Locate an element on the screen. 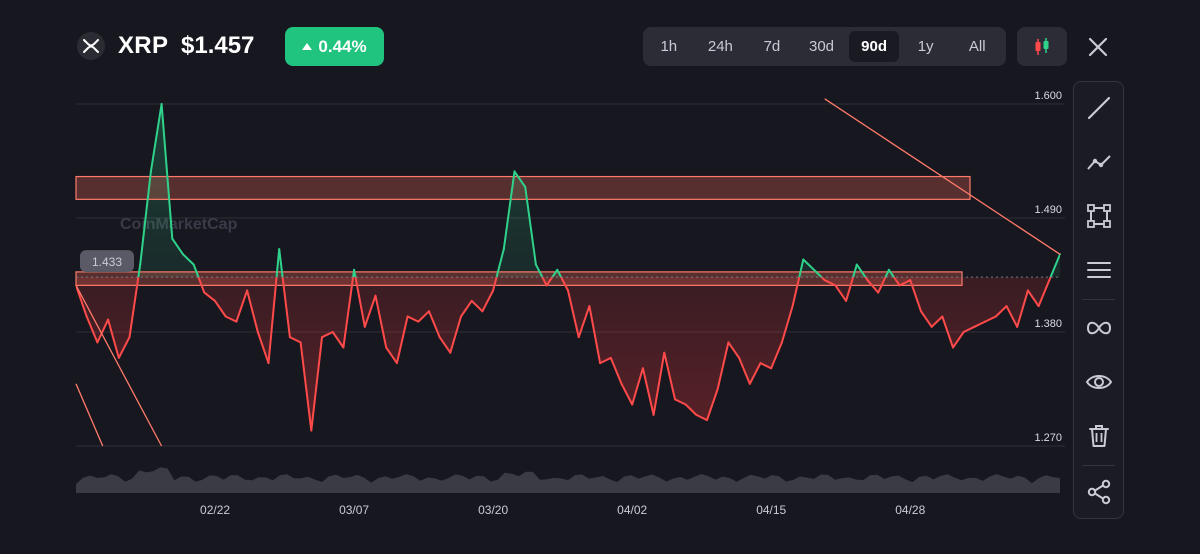  close-icon is located at coordinates (1098, 47).